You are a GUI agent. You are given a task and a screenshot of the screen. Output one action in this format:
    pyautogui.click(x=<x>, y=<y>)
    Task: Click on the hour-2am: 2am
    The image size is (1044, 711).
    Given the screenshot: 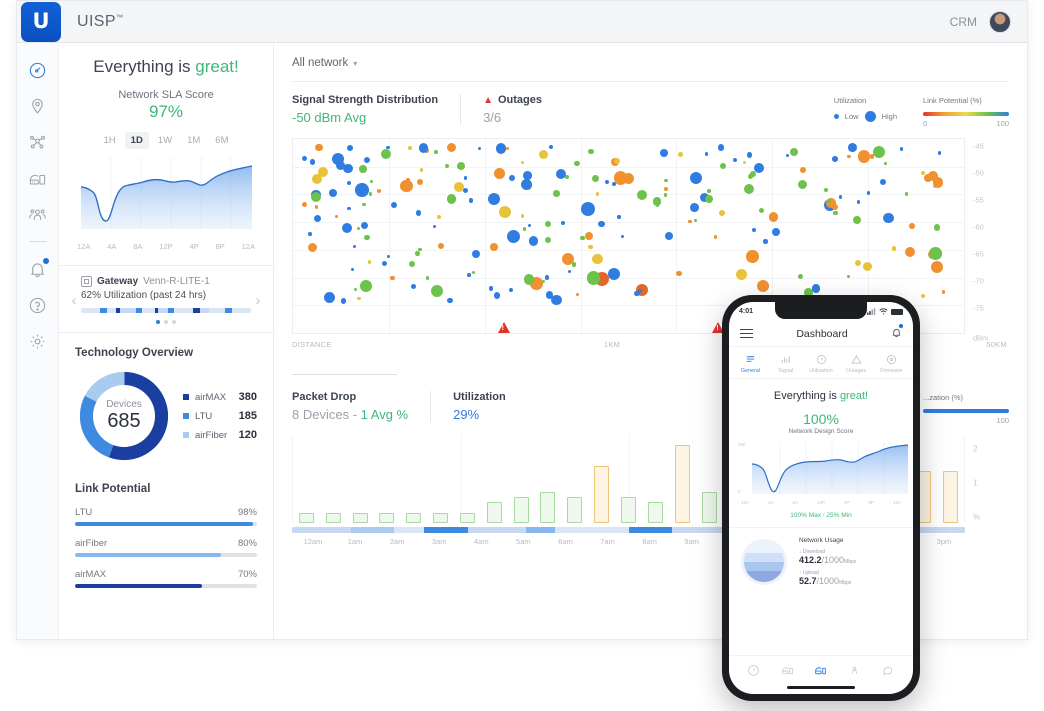 What is the action you would take?
    pyautogui.click(x=397, y=541)
    